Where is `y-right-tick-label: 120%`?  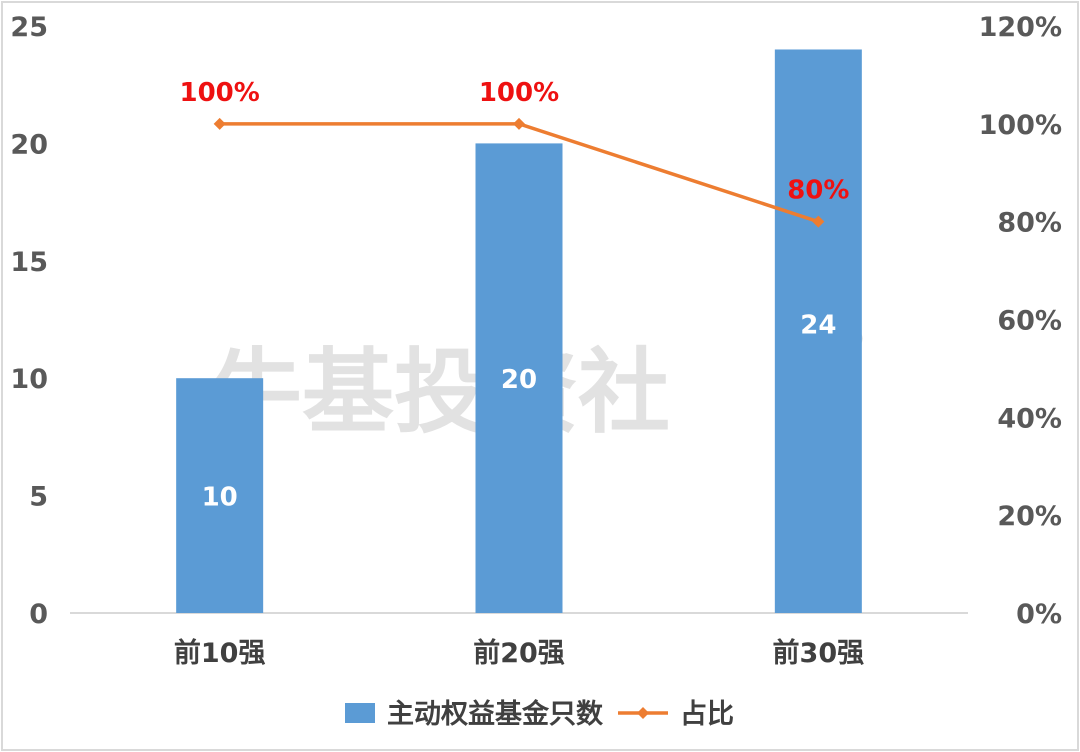 y-right-tick-label: 120% is located at coordinates (1020, 27).